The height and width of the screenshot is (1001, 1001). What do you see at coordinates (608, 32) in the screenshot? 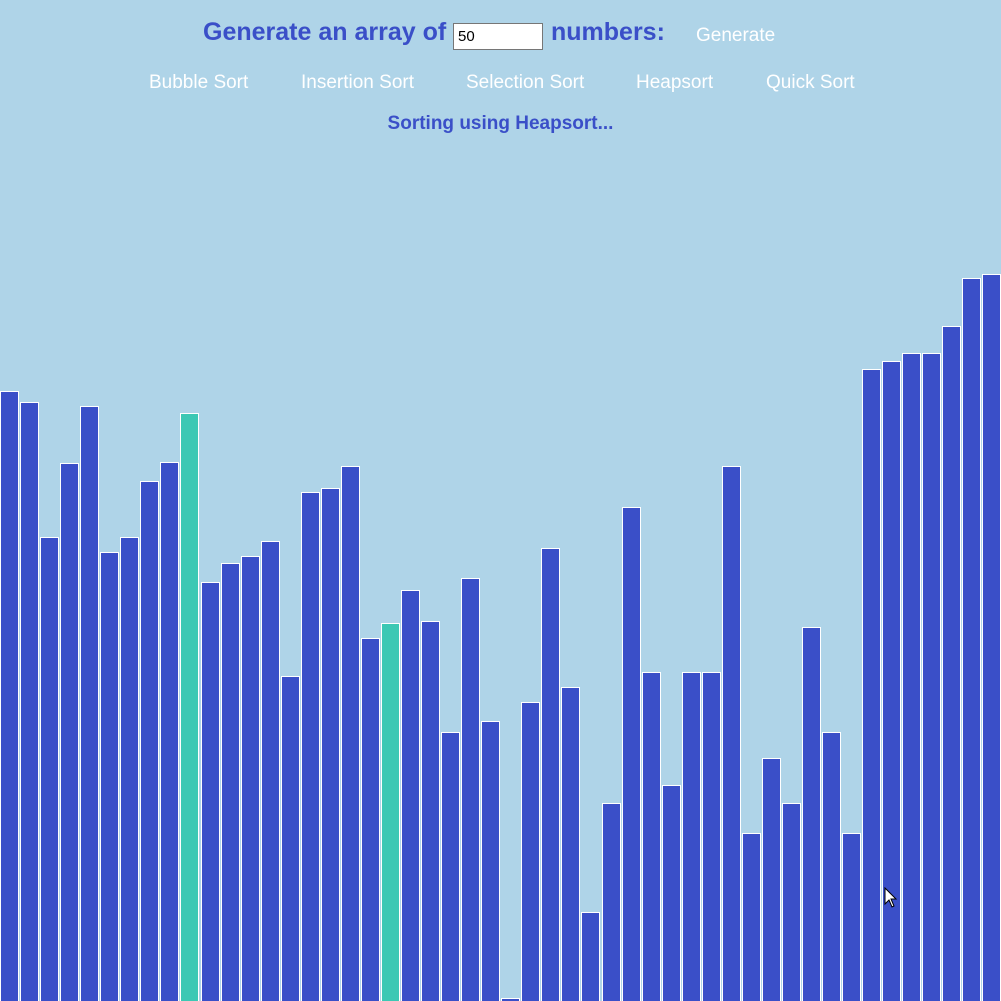
I see `generate-suffix-label: numbers:` at bounding box center [608, 32].